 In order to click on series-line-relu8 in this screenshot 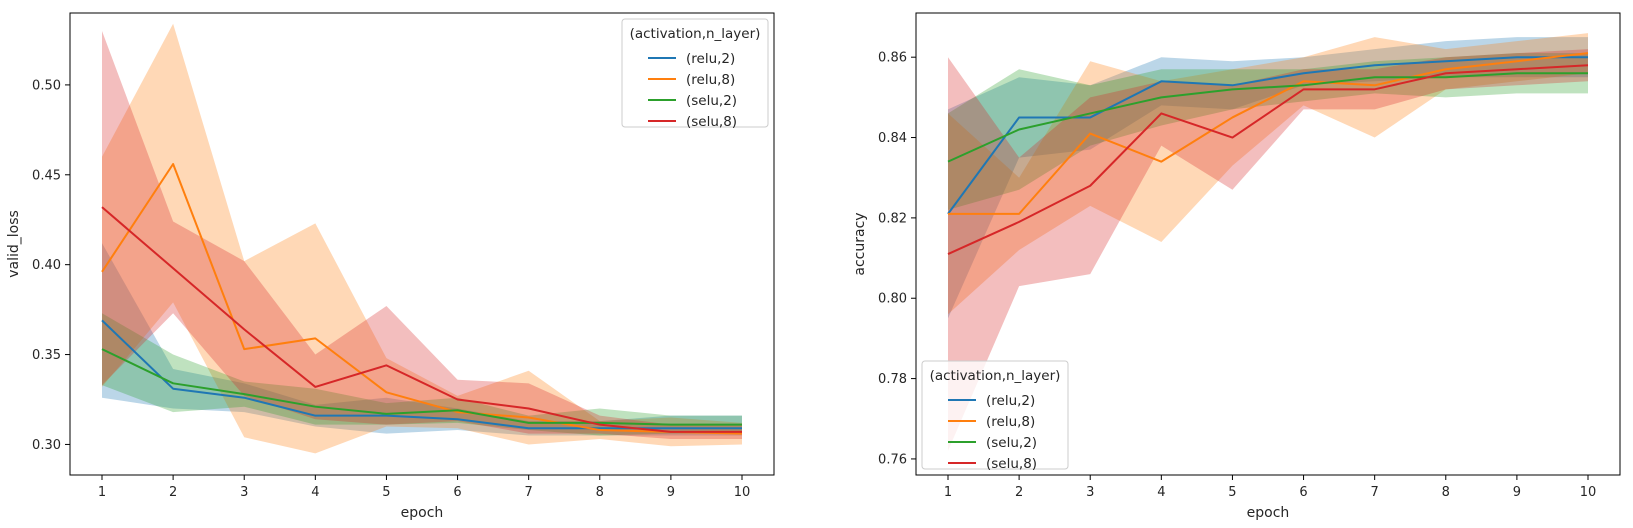, I will do `click(1268, 133)`.